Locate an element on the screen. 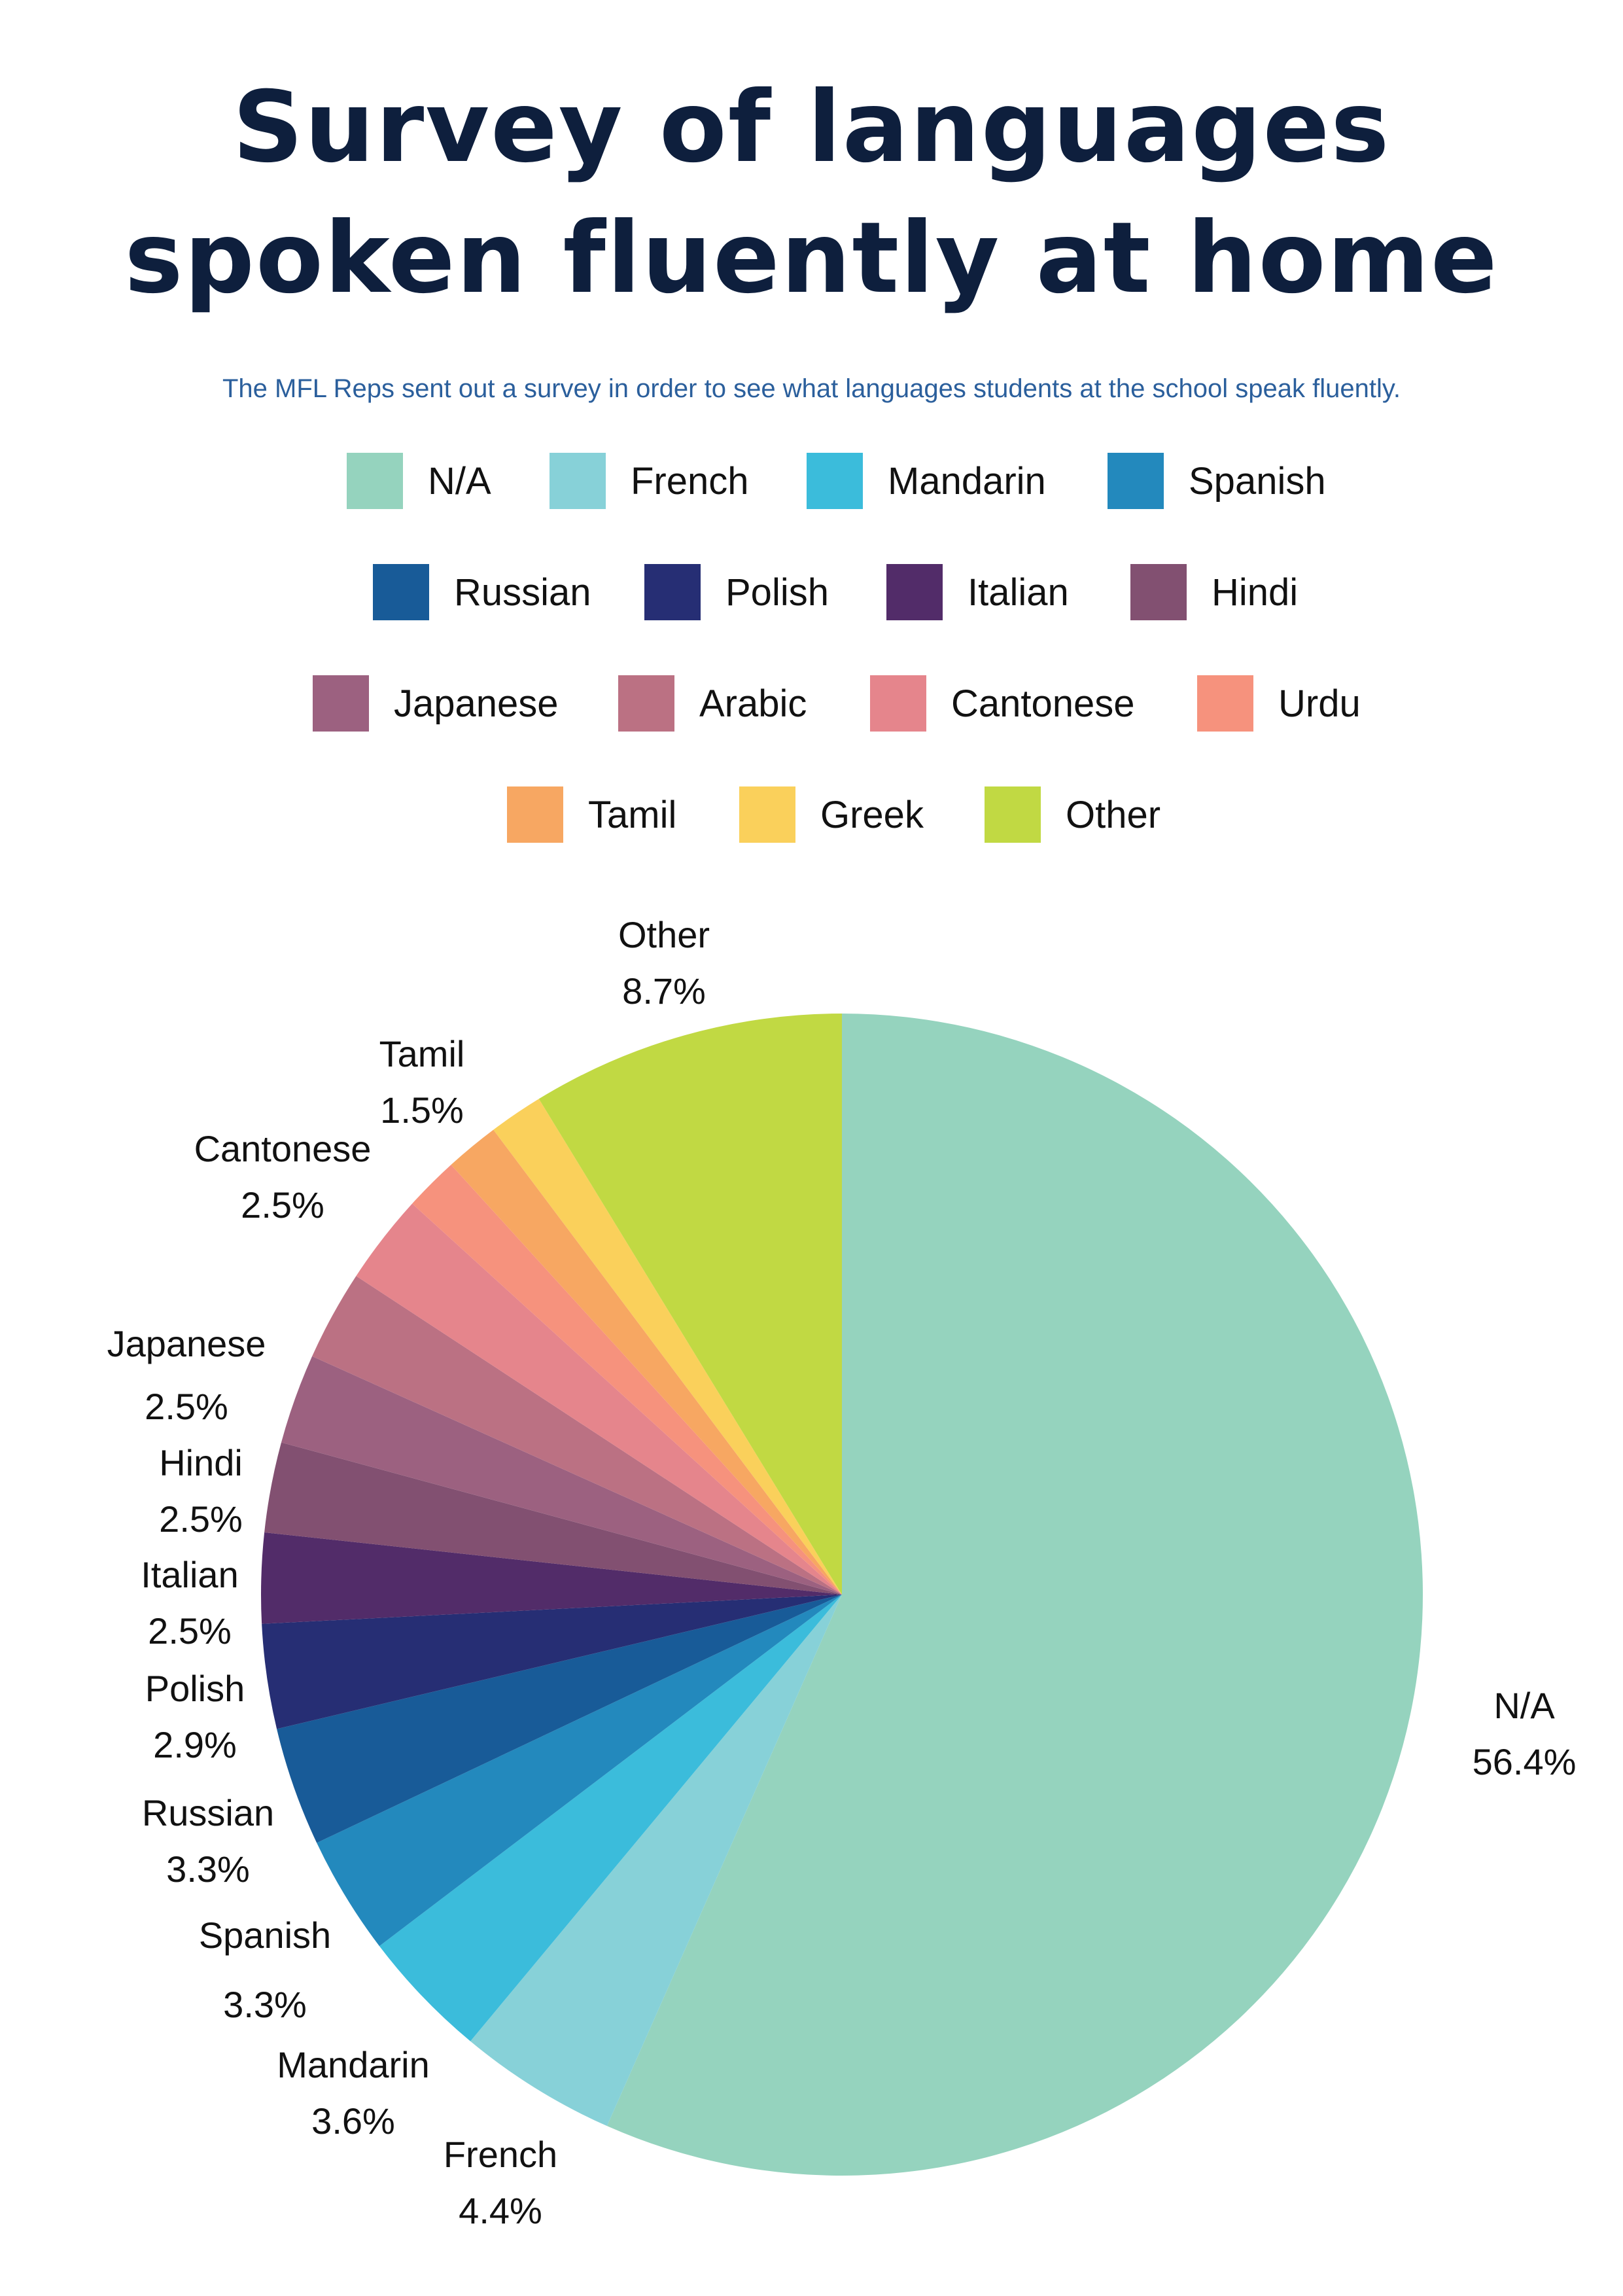 The image size is (1623, 2296). legend-swatch-arabic is located at coordinates (646, 704).